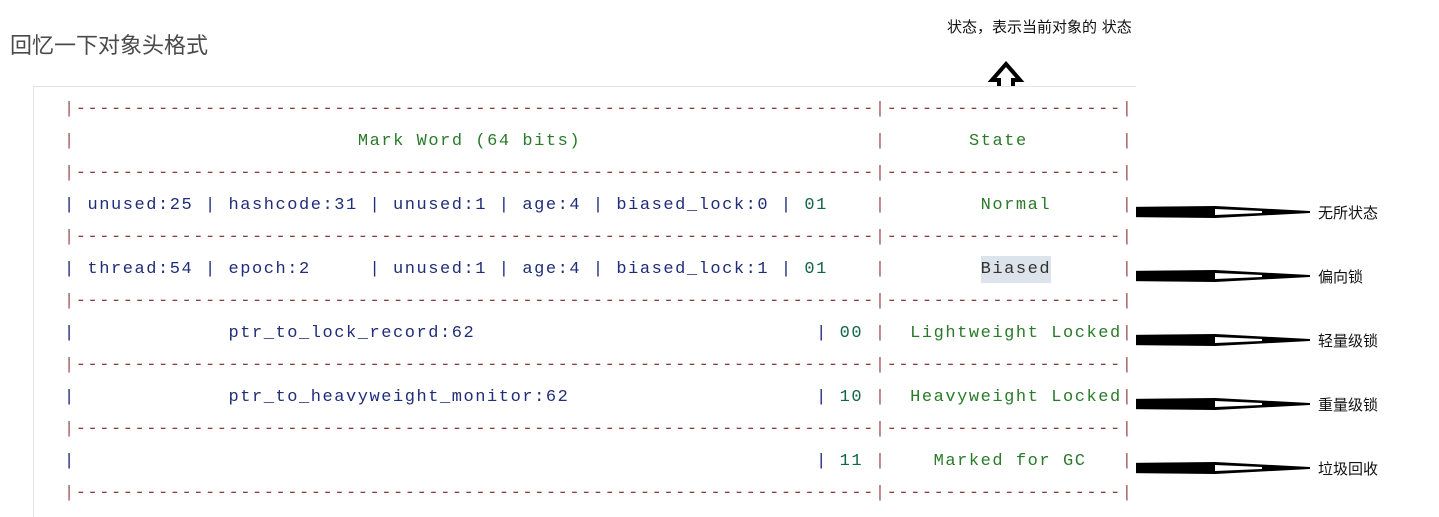 The width and height of the screenshot is (1439, 517). Describe the element at coordinates (598, 142) in the screenshot. I see `header-row: | Mark Word (64 bits) | State |` at that location.